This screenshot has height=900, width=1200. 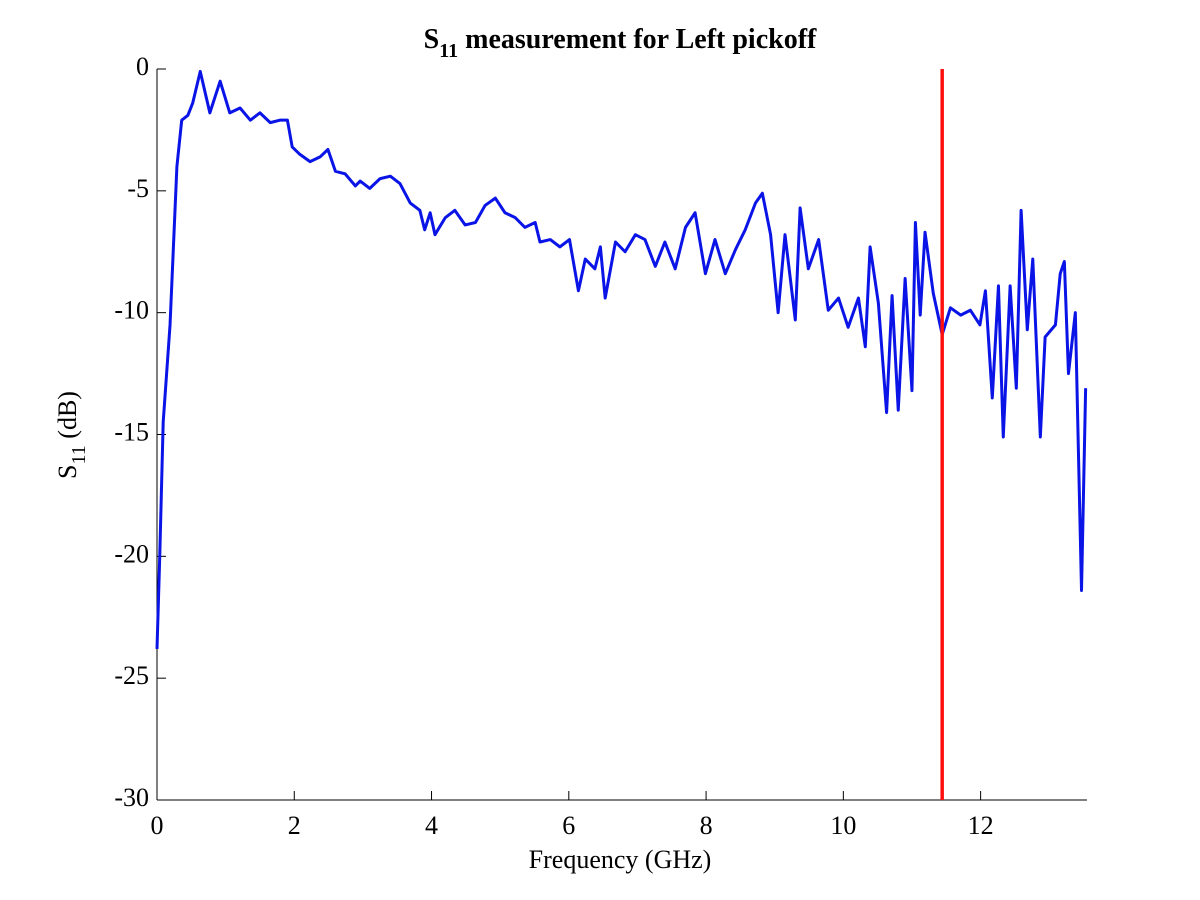 What do you see at coordinates (620, 859) in the screenshot?
I see `x-axis-label: Frequency (GHz)` at bounding box center [620, 859].